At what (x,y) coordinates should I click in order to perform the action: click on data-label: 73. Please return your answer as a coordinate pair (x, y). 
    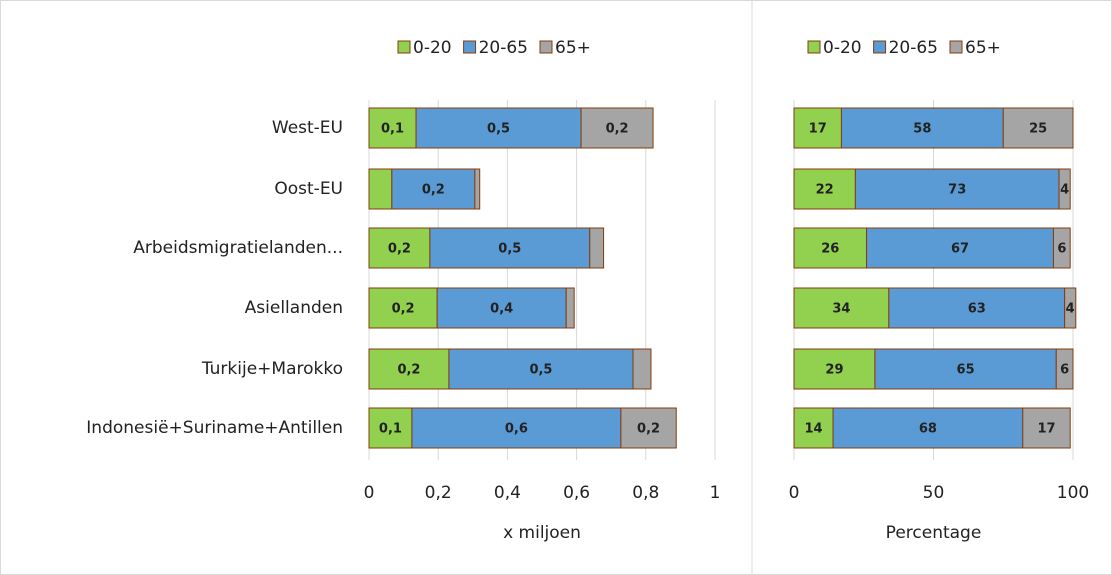
    Looking at the image, I should click on (957, 190).